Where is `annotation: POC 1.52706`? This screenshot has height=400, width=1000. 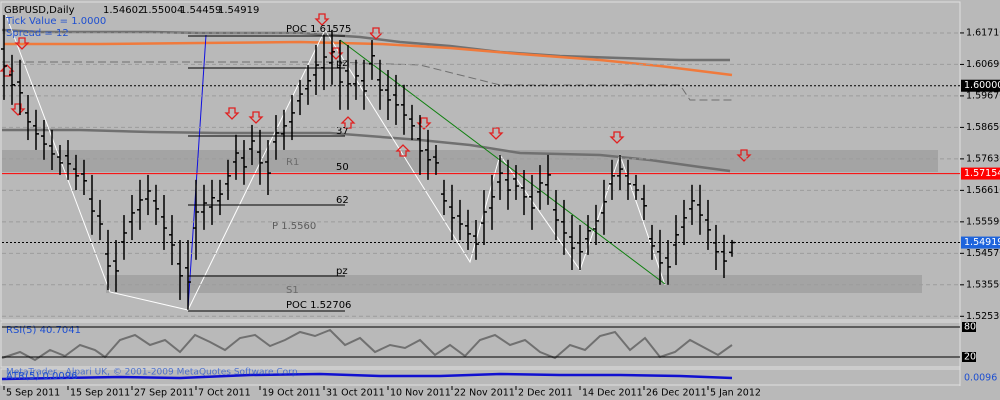
annotation: POC 1.52706 is located at coordinates (318, 305).